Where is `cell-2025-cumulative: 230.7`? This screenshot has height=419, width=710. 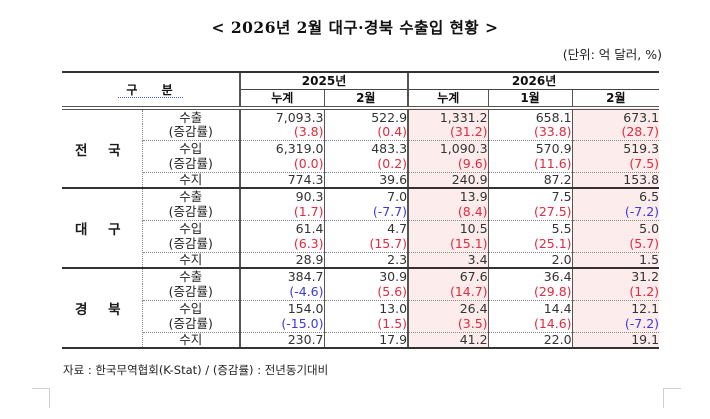
cell-2025-cumulative: 230.7 is located at coordinates (282, 340).